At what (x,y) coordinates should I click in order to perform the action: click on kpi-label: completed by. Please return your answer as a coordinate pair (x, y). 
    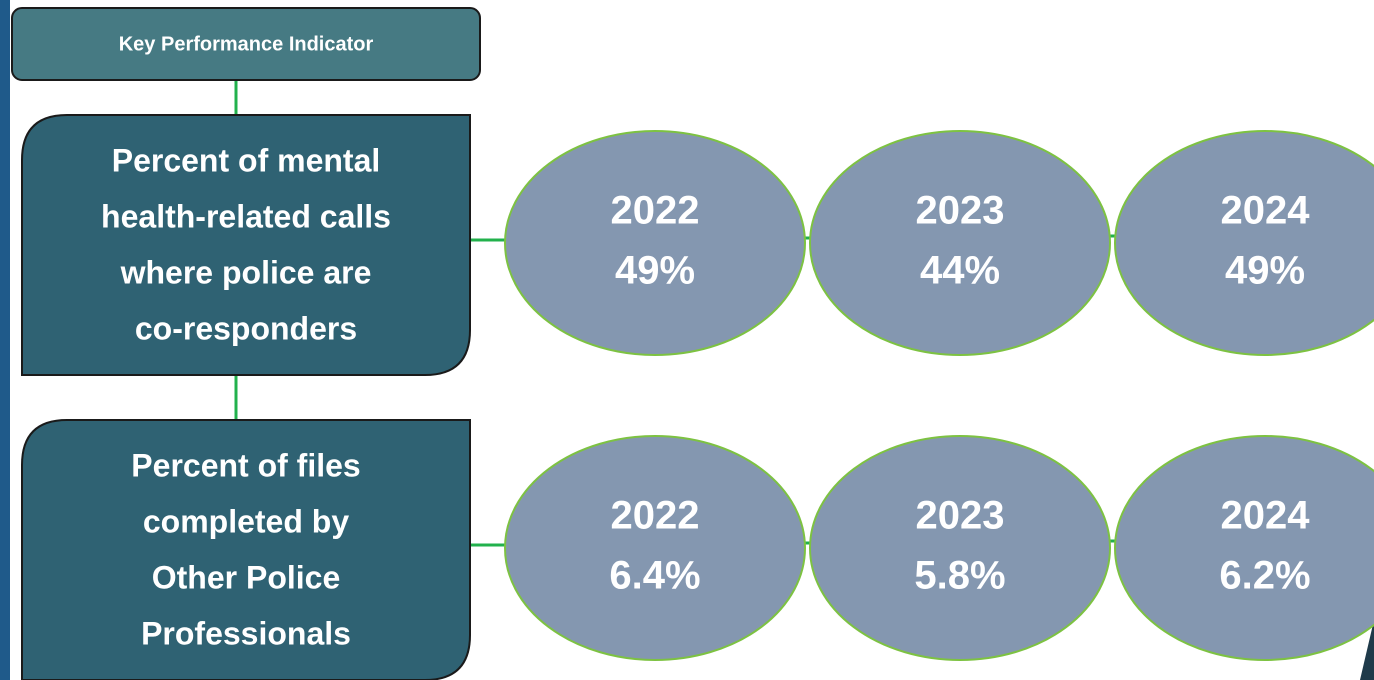
    Looking at the image, I should click on (246, 521).